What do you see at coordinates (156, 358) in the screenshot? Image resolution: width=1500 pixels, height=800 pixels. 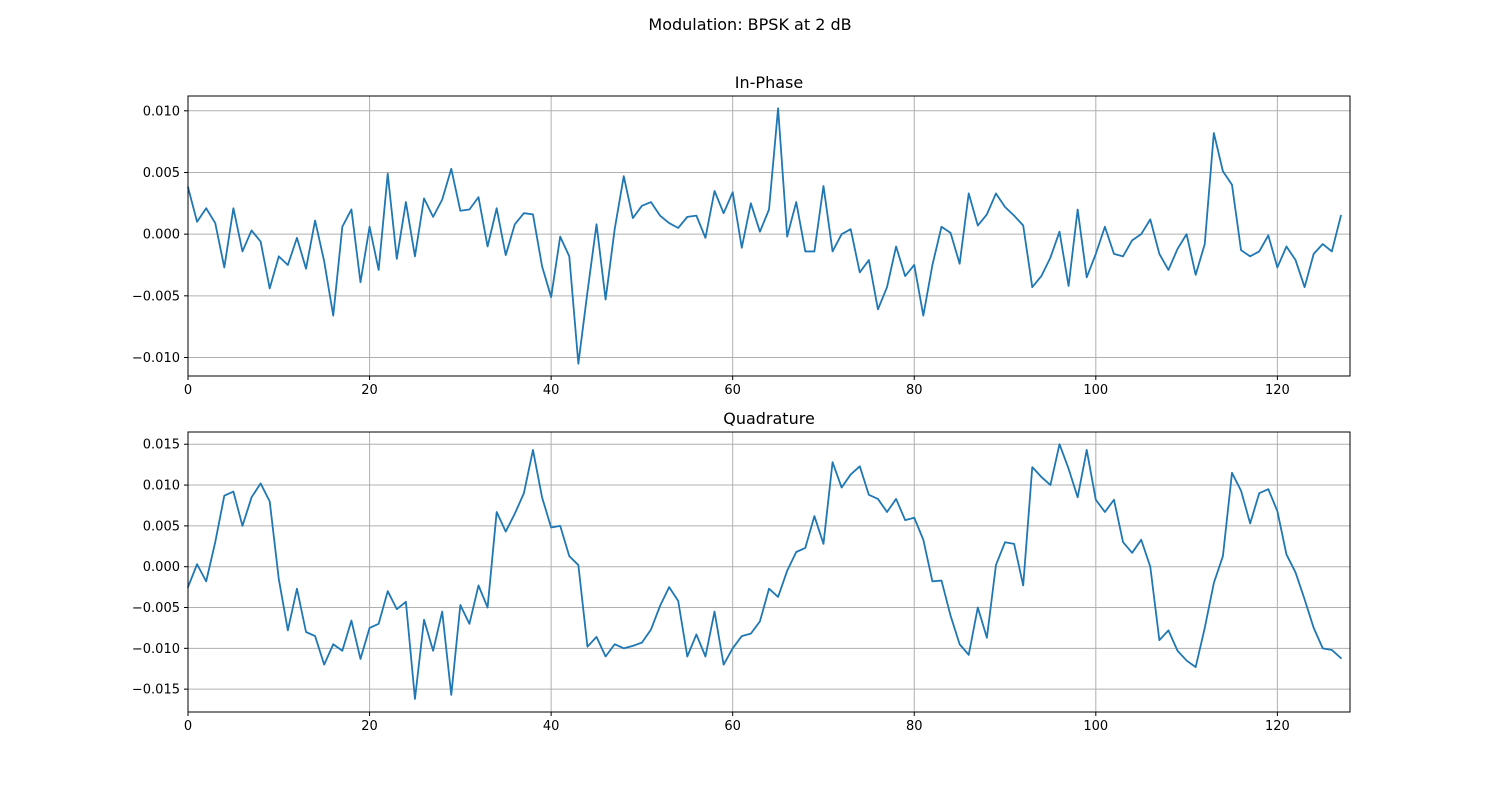 I see `in-phase-y-tick-label: −0.010` at bounding box center [156, 358].